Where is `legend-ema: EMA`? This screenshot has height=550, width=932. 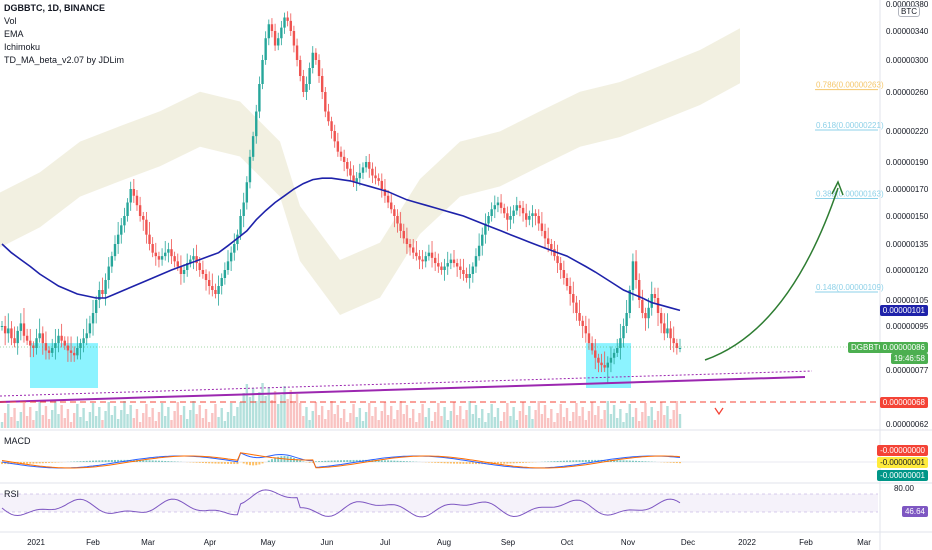
legend-ema: EMA is located at coordinates (14, 34).